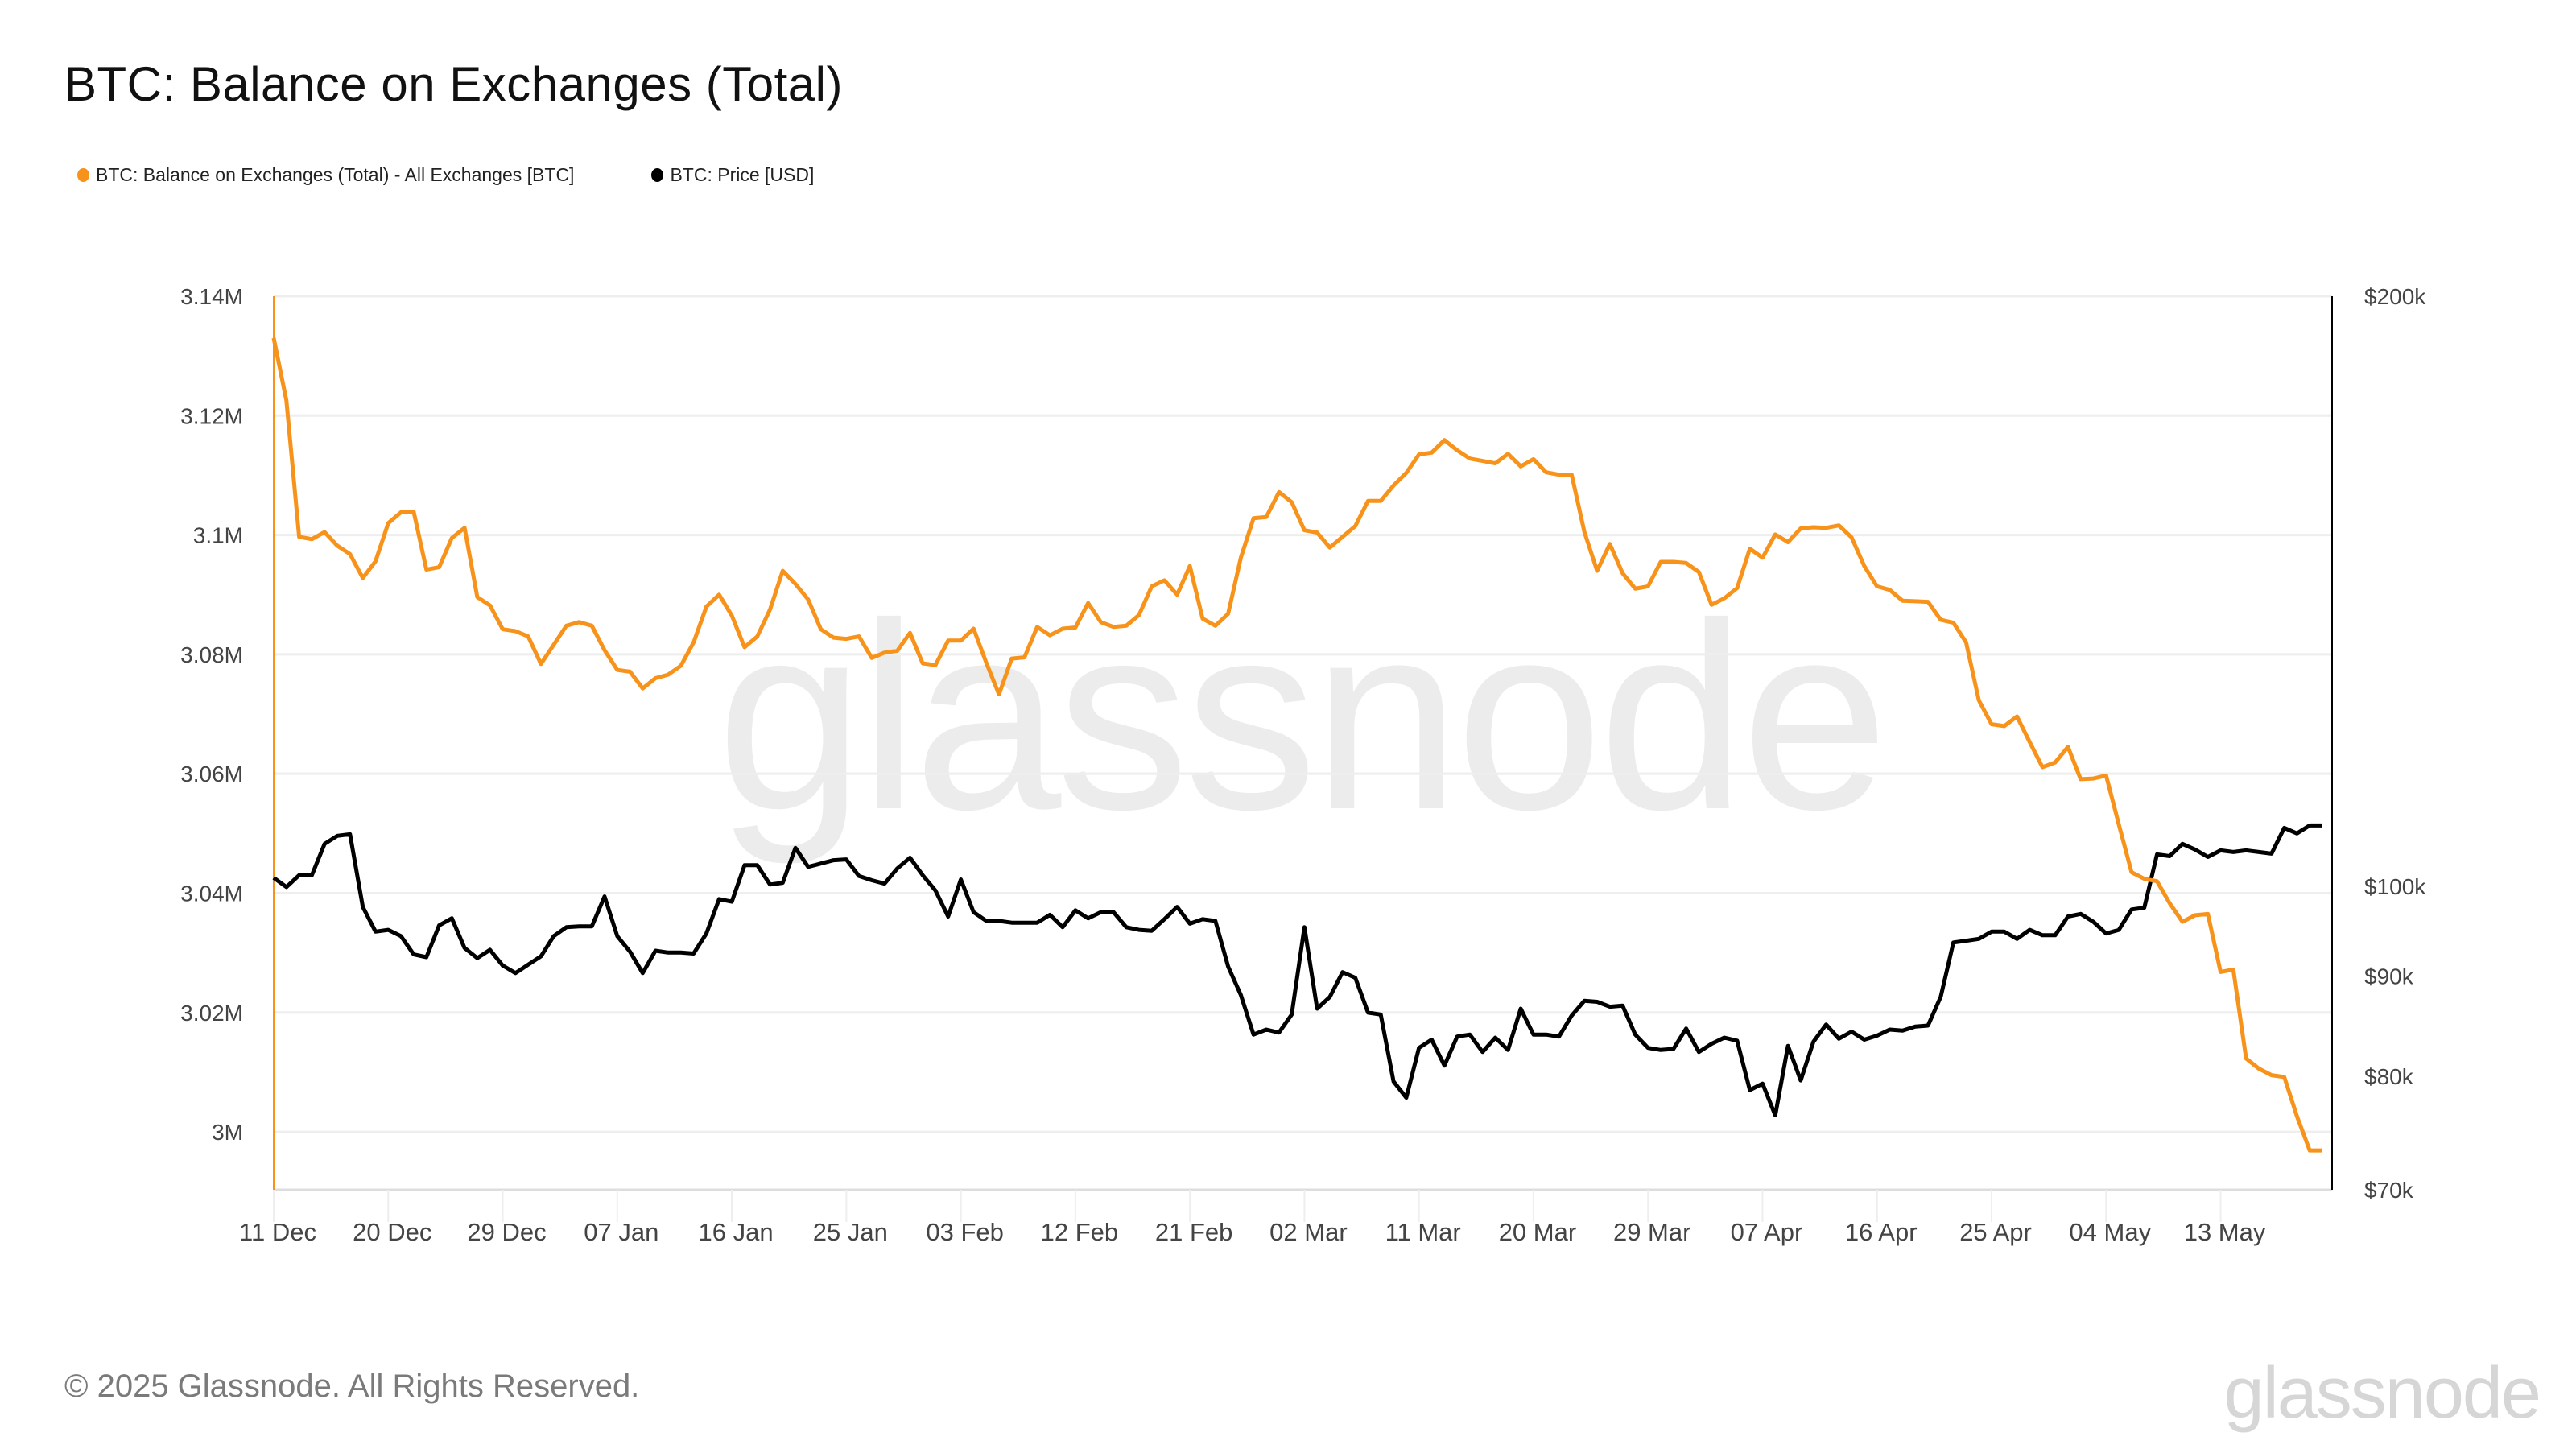 This screenshot has width=2576, height=1449. What do you see at coordinates (736, 1232) in the screenshot?
I see `x-tick-label: 16 Jan` at bounding box center [736, 1232].